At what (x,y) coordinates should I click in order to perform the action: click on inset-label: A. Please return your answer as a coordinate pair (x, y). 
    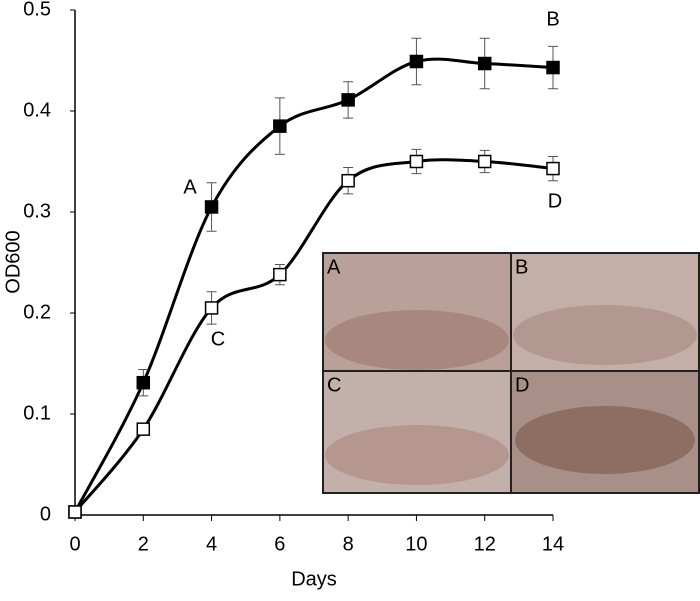
    Looking at the image, I should click on (334, 267).